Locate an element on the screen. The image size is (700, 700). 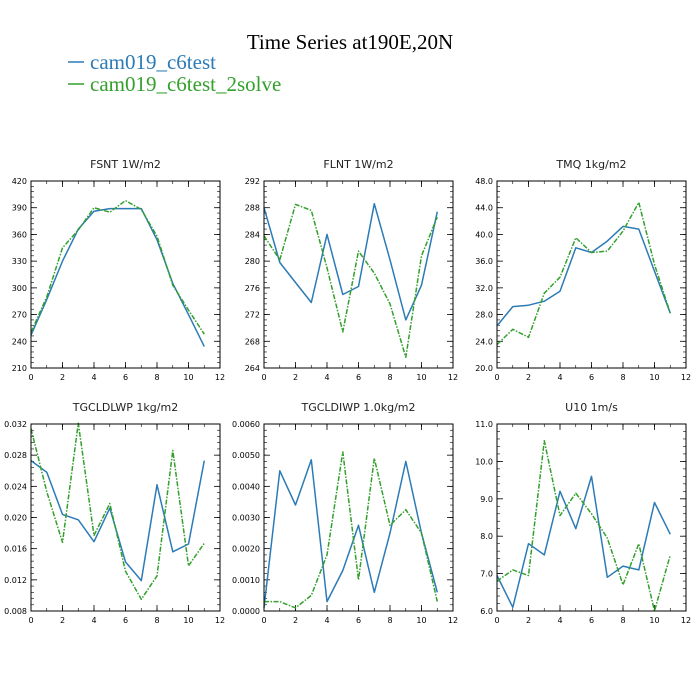
y-tick-label: 11.0 is located at coordinates (484, 424).